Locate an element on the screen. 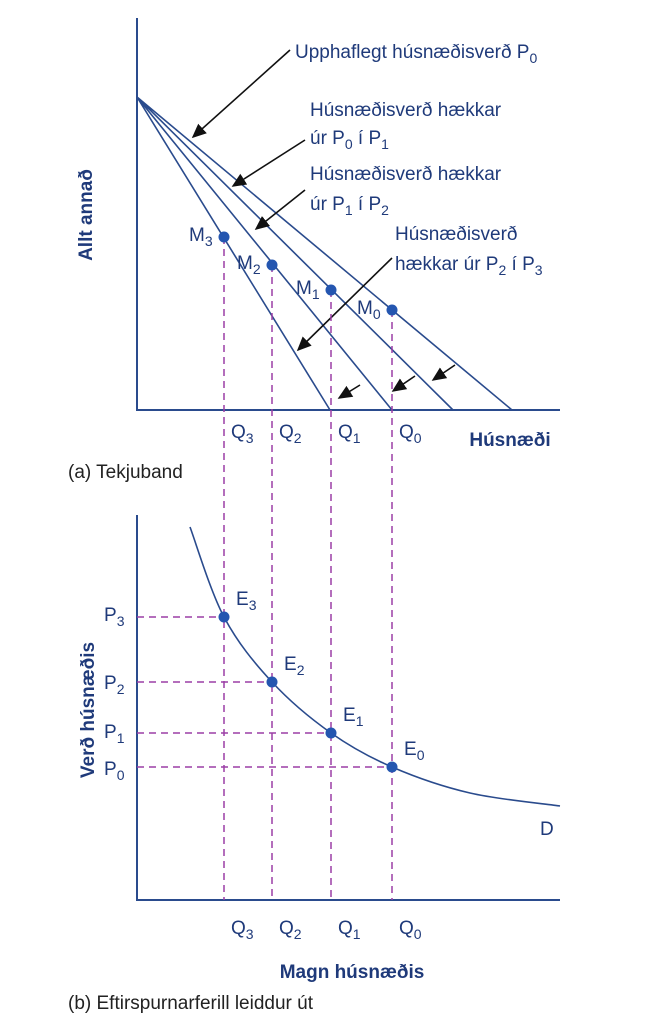  point-label: M2 is located at coordinates (249, 265).